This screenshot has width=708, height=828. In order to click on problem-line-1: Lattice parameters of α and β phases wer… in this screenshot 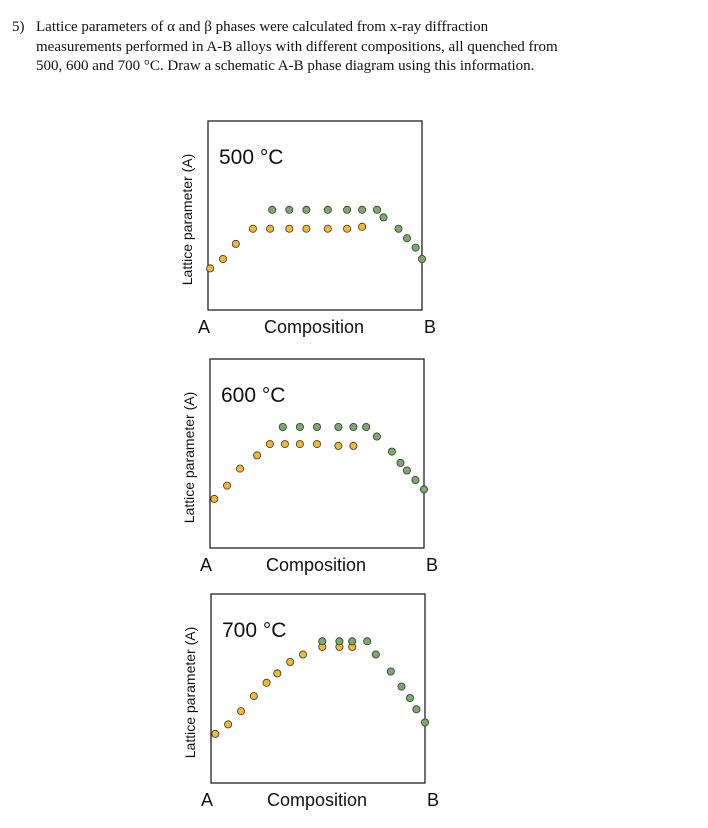, I will do `click(262, 27)`.